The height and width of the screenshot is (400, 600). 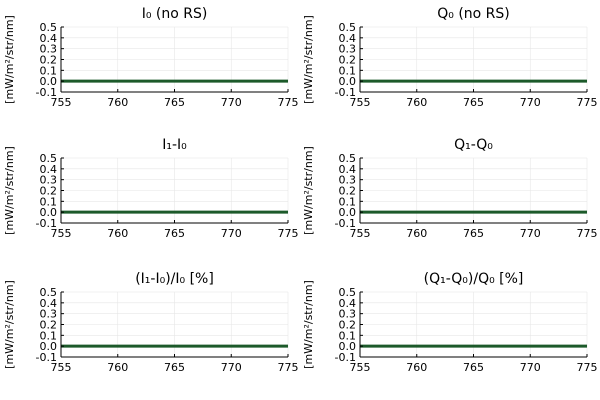 What do you see at coordinates (175, 14) in the screenshot?
I see `subplot-title: I₀ (no RS)` at bounding box center [175, 14].